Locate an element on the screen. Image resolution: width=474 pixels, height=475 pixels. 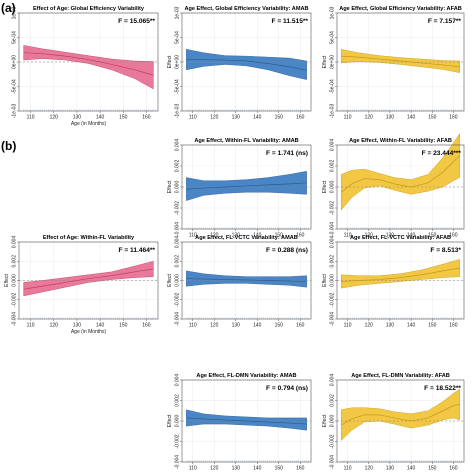
f-statistic-label: F = 18.522** is located at coordinates (442, 388).